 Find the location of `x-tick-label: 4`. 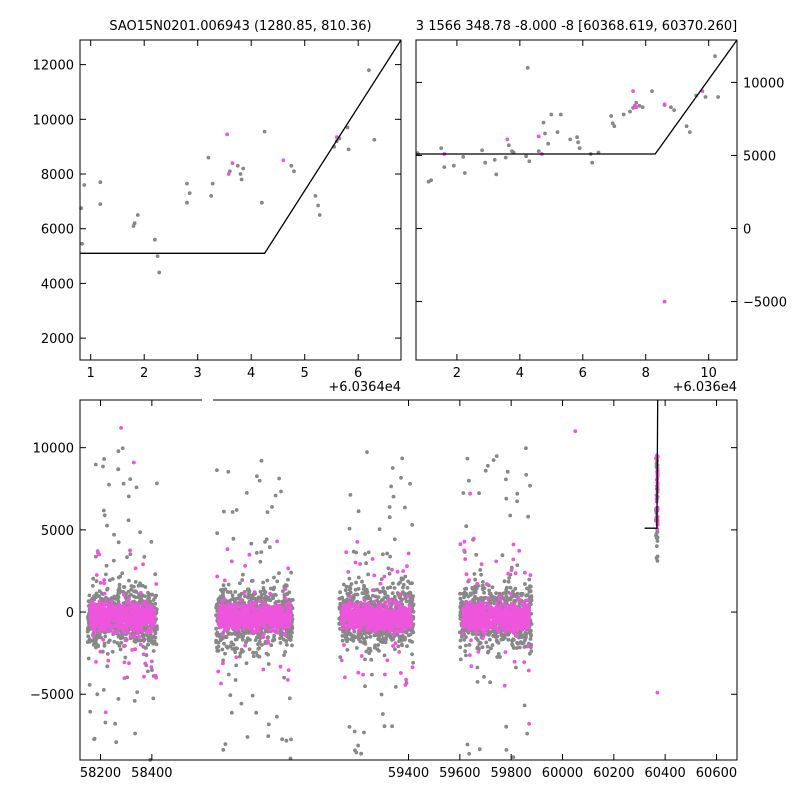

x-tick-label: 4 is located at coordinates (520, 373).